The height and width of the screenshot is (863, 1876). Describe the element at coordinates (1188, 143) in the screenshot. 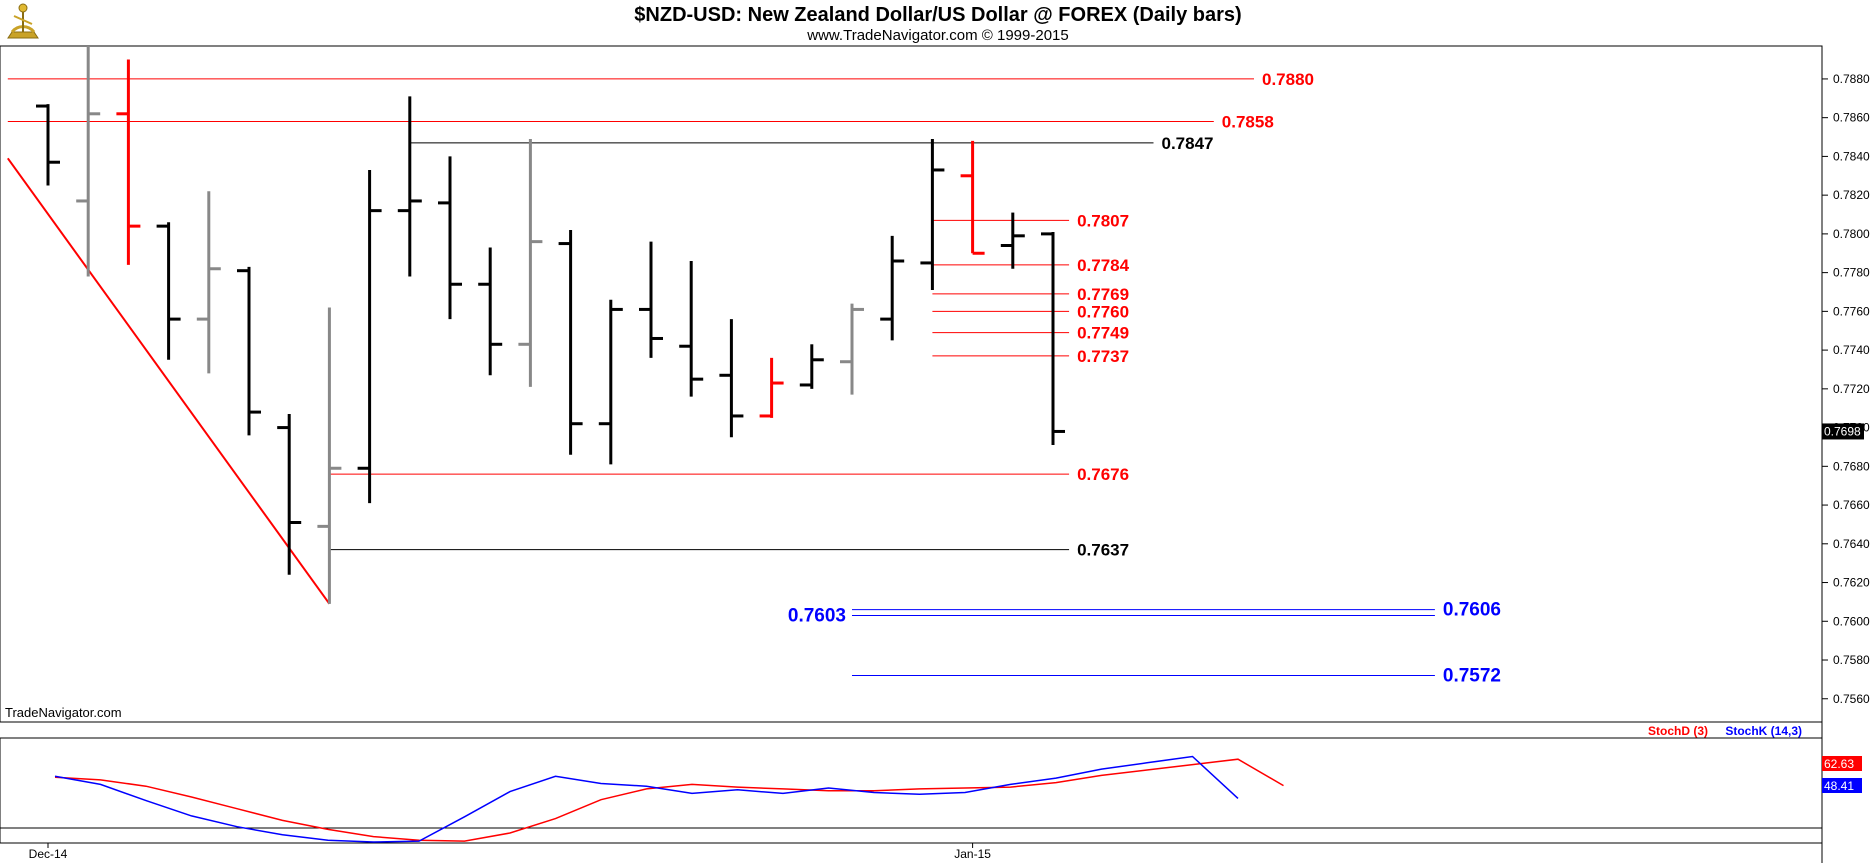

I see `level-label: 0.7847` at that location.